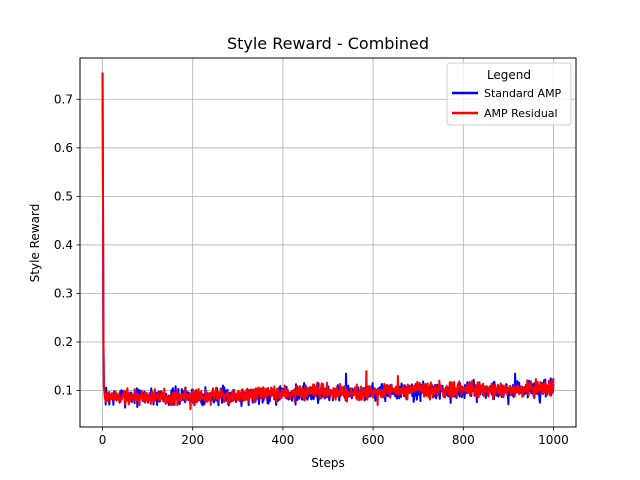  I want to click on chart-title: Style Reward - Combined, so click(328, 43).